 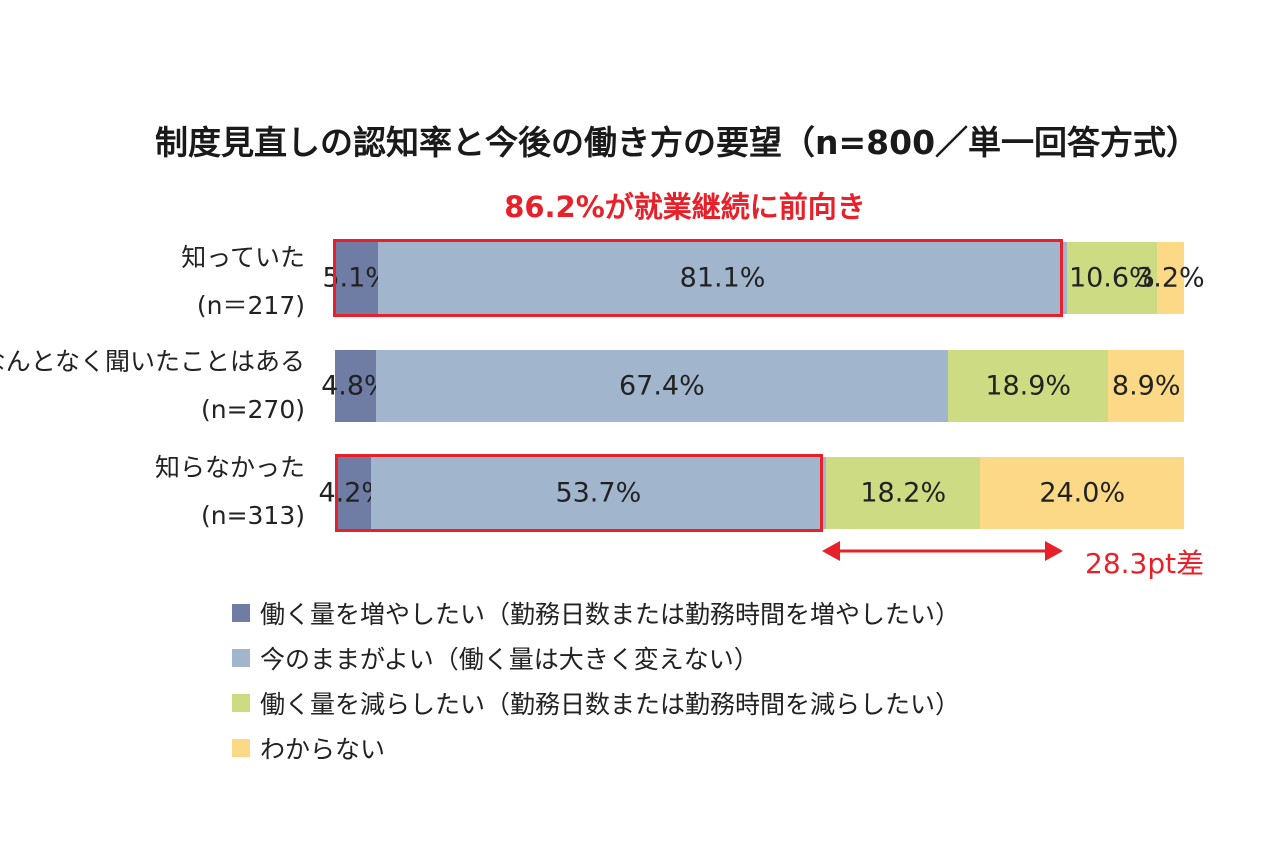 What do you see at coordinates (152, 386) in the screenshot?
I see `row-label-heard: なんとなく聞いたことはある (n=270)` at bounding box center [152, 386].